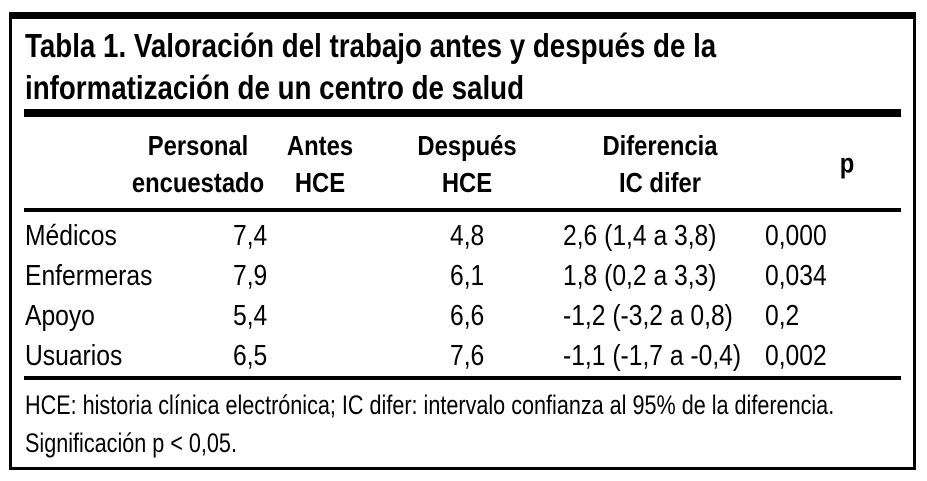 The height and width of the screenshot is (481, 927). I want to click on cell-antes: 7,9, so click(250, 276).